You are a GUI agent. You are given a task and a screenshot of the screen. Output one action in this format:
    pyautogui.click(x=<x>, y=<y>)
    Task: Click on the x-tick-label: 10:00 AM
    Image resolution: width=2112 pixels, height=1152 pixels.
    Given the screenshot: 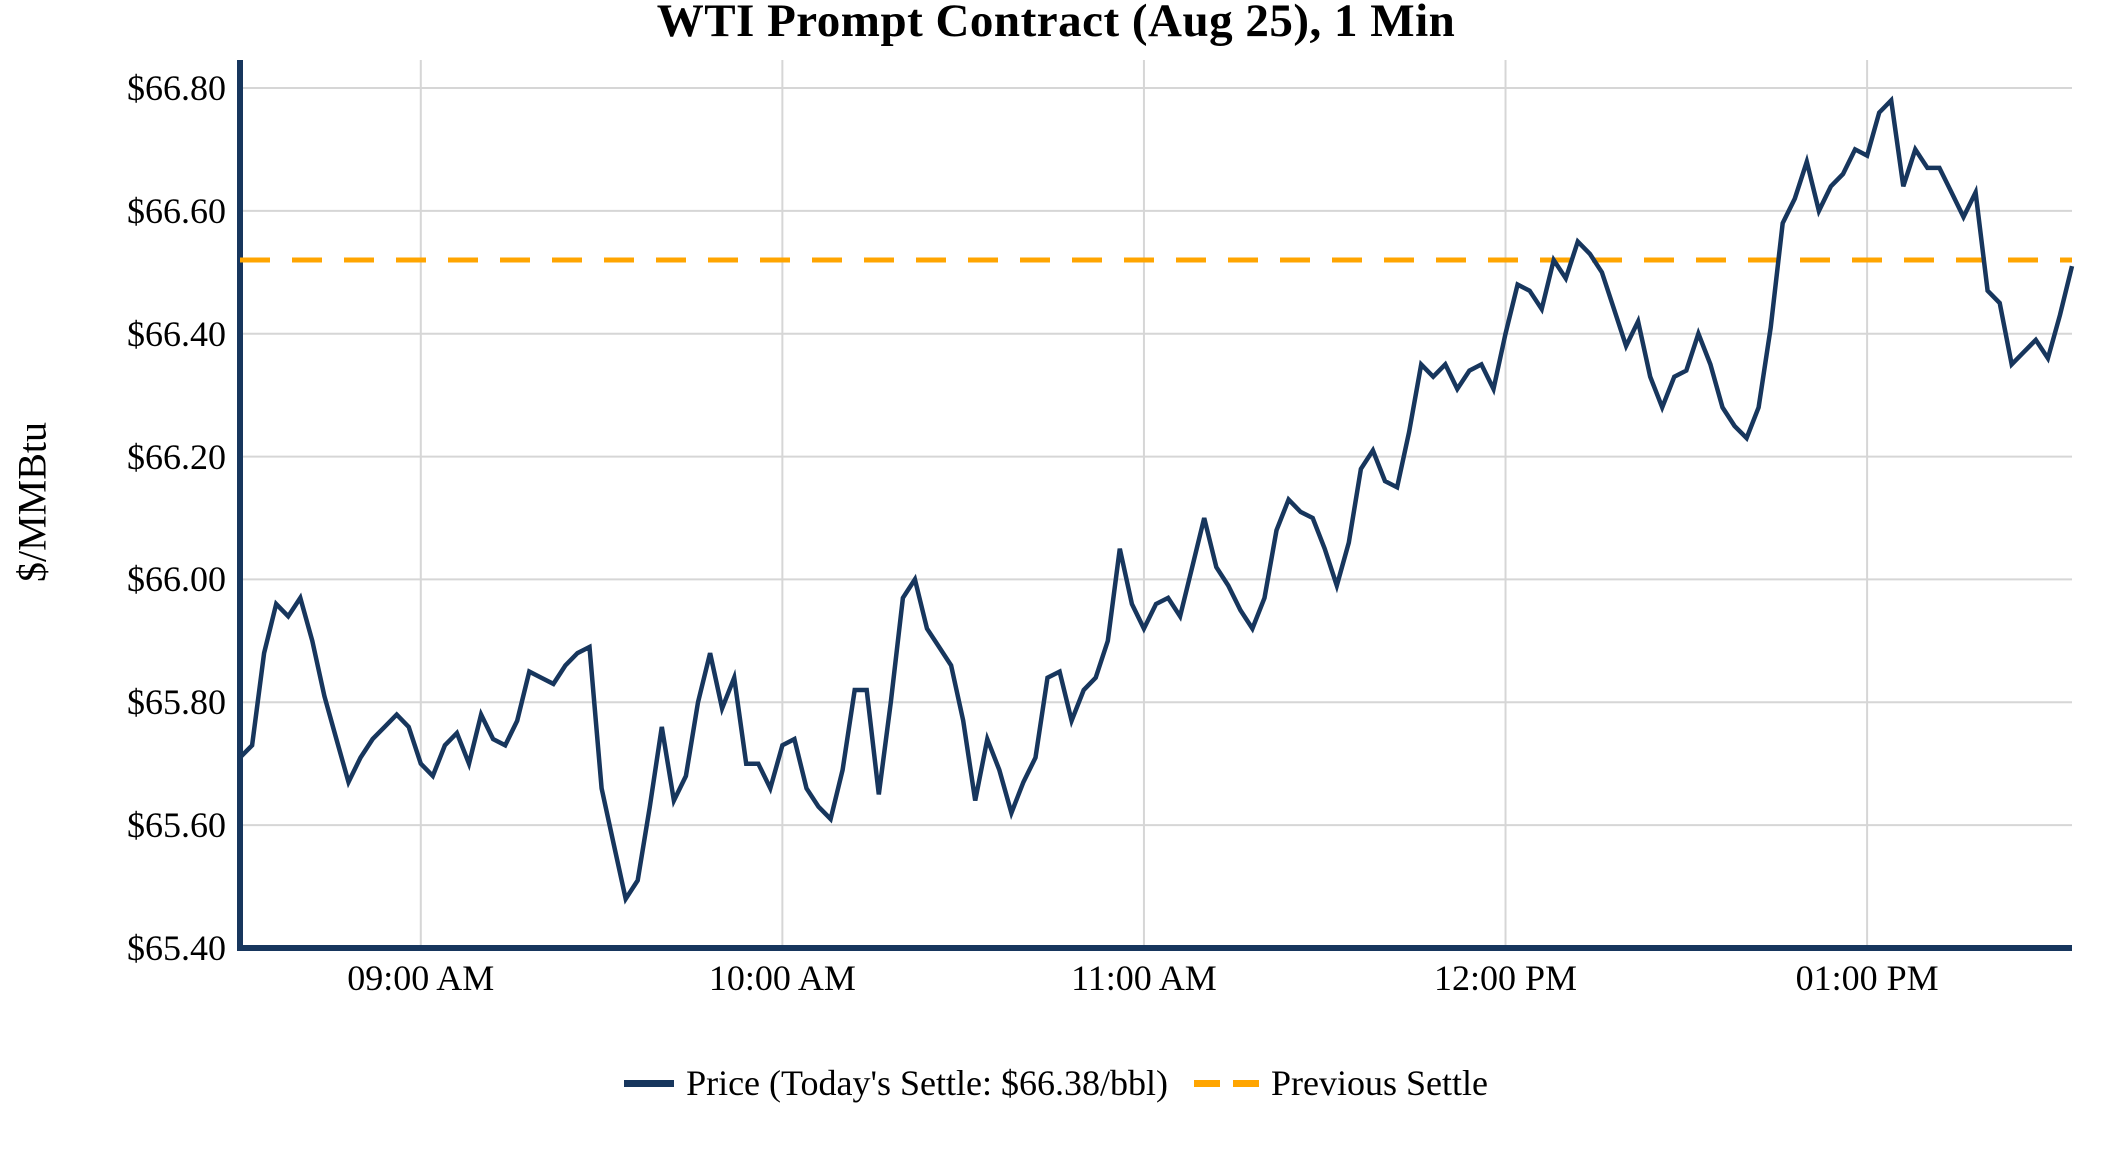 What is the action you would take?
    pyautogui.click(x=782, y=978)
    